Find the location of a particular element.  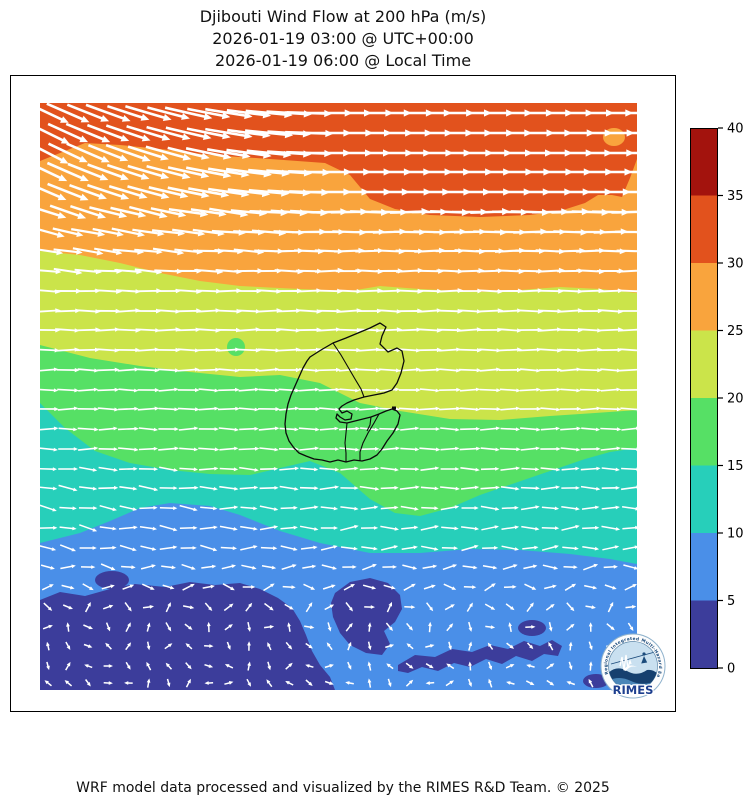

logo-wave-crest is located at coordinates (630, 668).